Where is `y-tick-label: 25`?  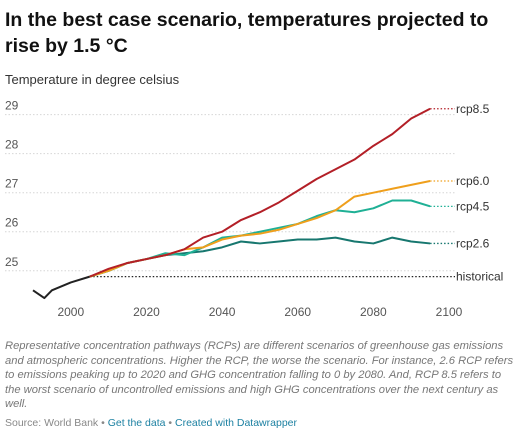
y-tick-label: 25 is located at coordinates (12, 262).